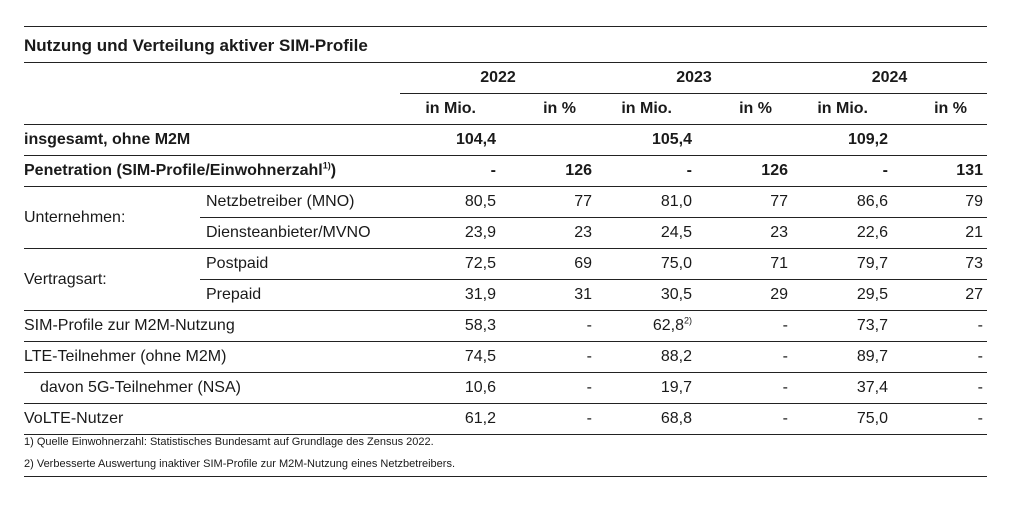  What do you see at coordinates (450, 202) in the screenshot?
I see `cell: 80,5` at bounding box center [450, 202].